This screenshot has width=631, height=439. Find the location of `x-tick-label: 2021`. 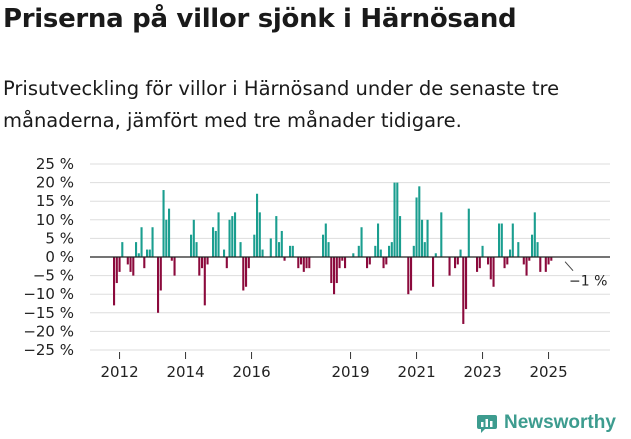

x-tick-label: 2021 is located at coordinates (416, 372).